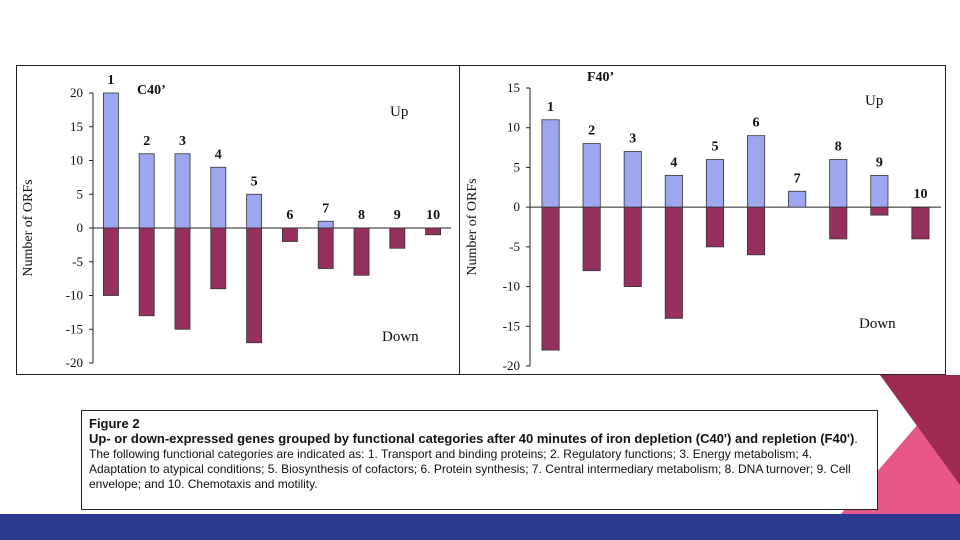  What do you see at coordinates (114, 423) in the screenshot?
I see `figure-label: Figure 2` at bounding box center [114, 423].